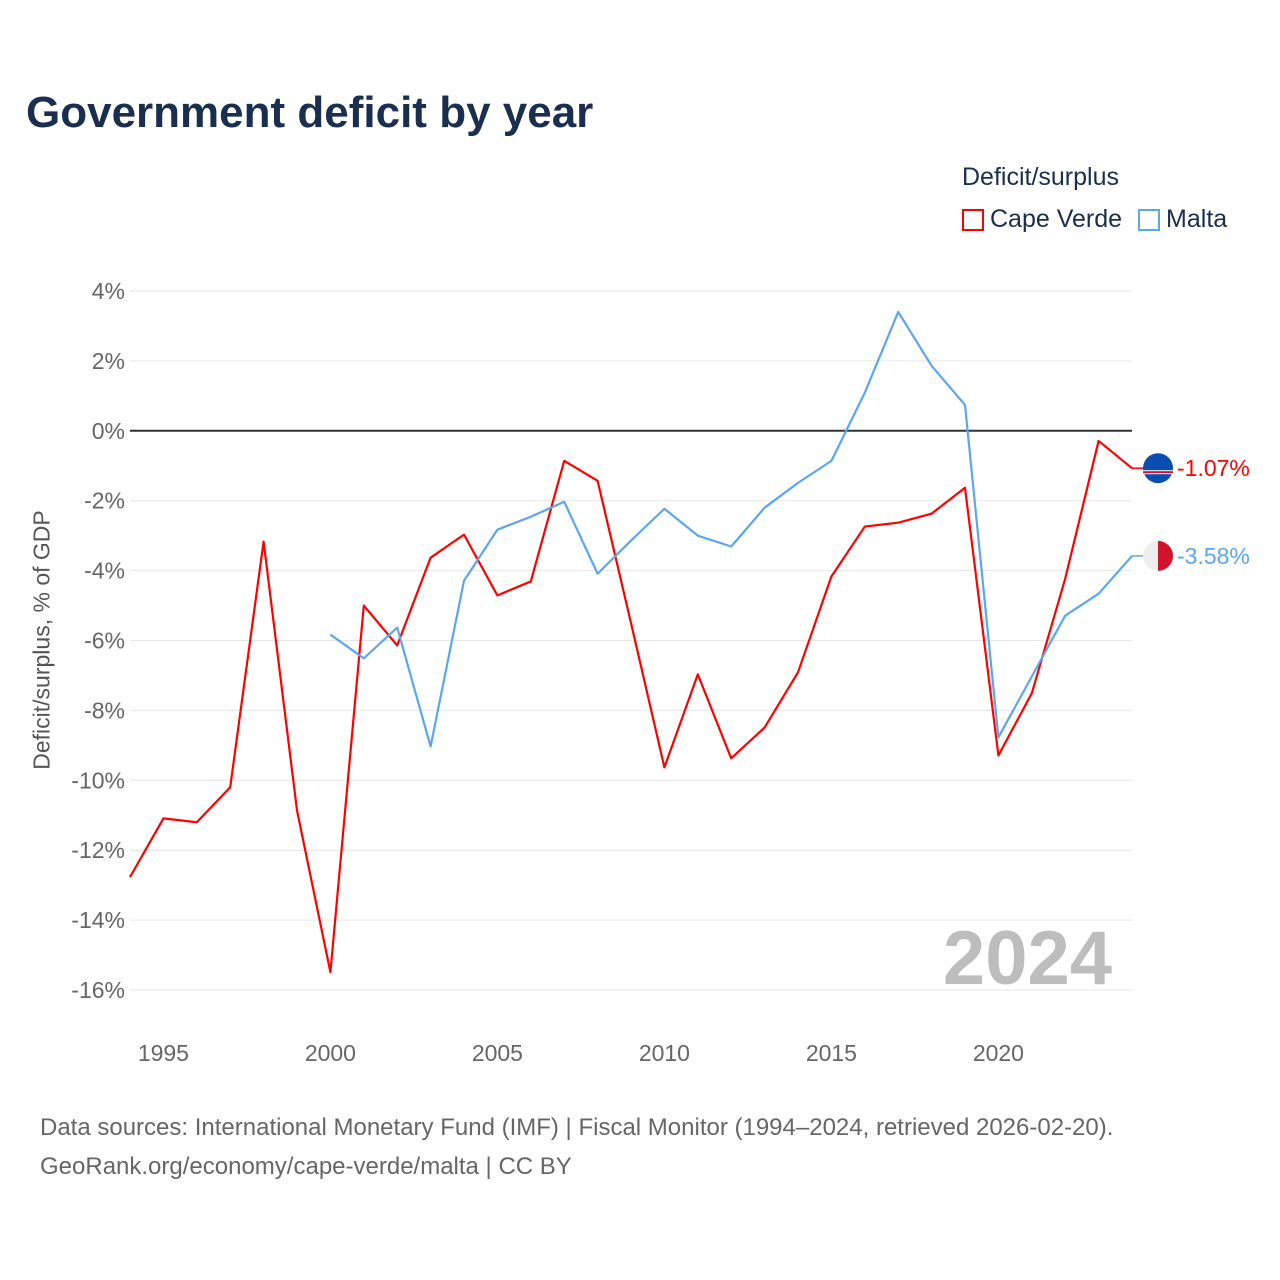 The height and width of the screenshot is (1280, 1280). Describe the element at coordinates (98, 920) in the screenshot. I see `y-tick-label: -14%` at that location.